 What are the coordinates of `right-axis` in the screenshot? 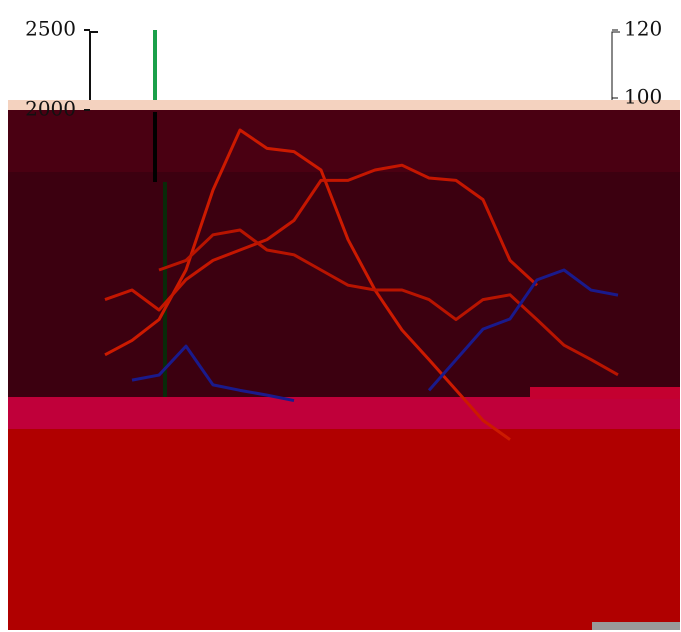 It's located at (615, 65).